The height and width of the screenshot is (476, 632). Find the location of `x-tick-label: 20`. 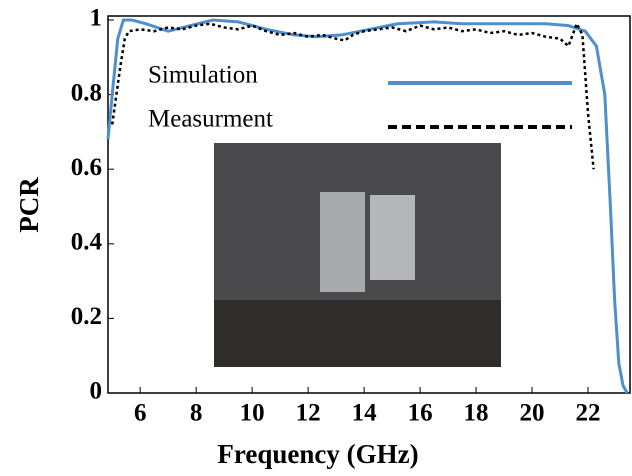

x-tick-label: 20 is located at coordinates (532, 413).